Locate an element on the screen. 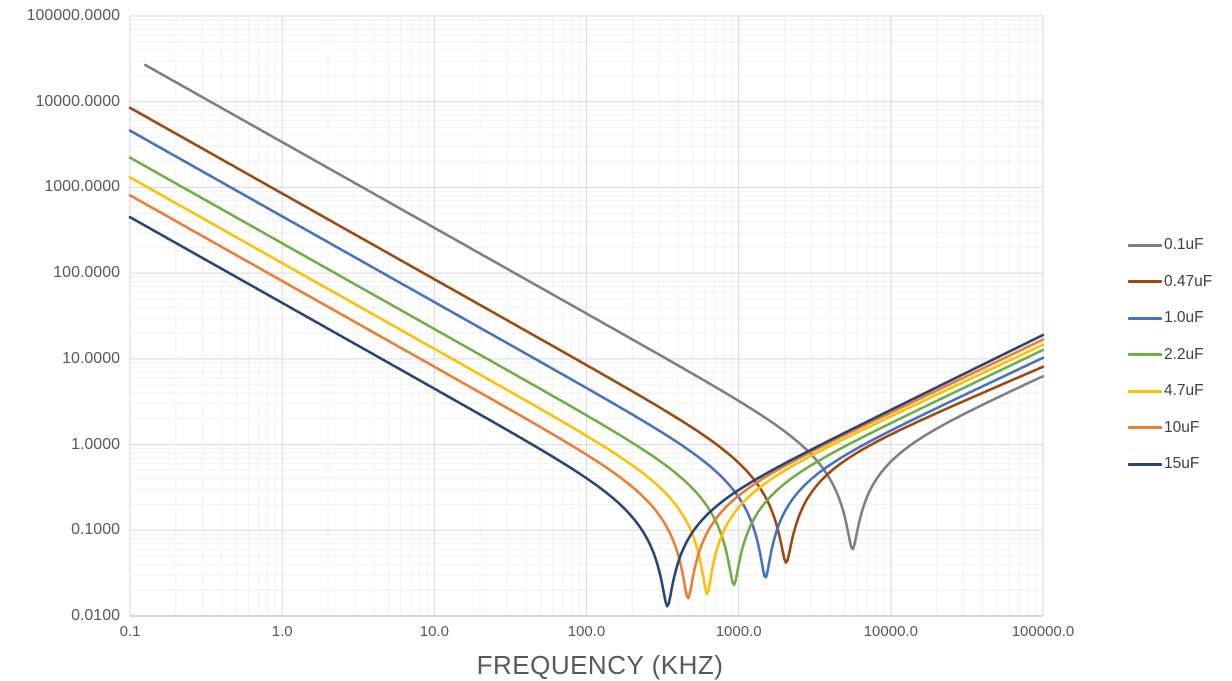 Image resolution: width=1232 pixels, height=681 pixels. legend-item-15uF: 15uF is located at coordinates (1180, 464).